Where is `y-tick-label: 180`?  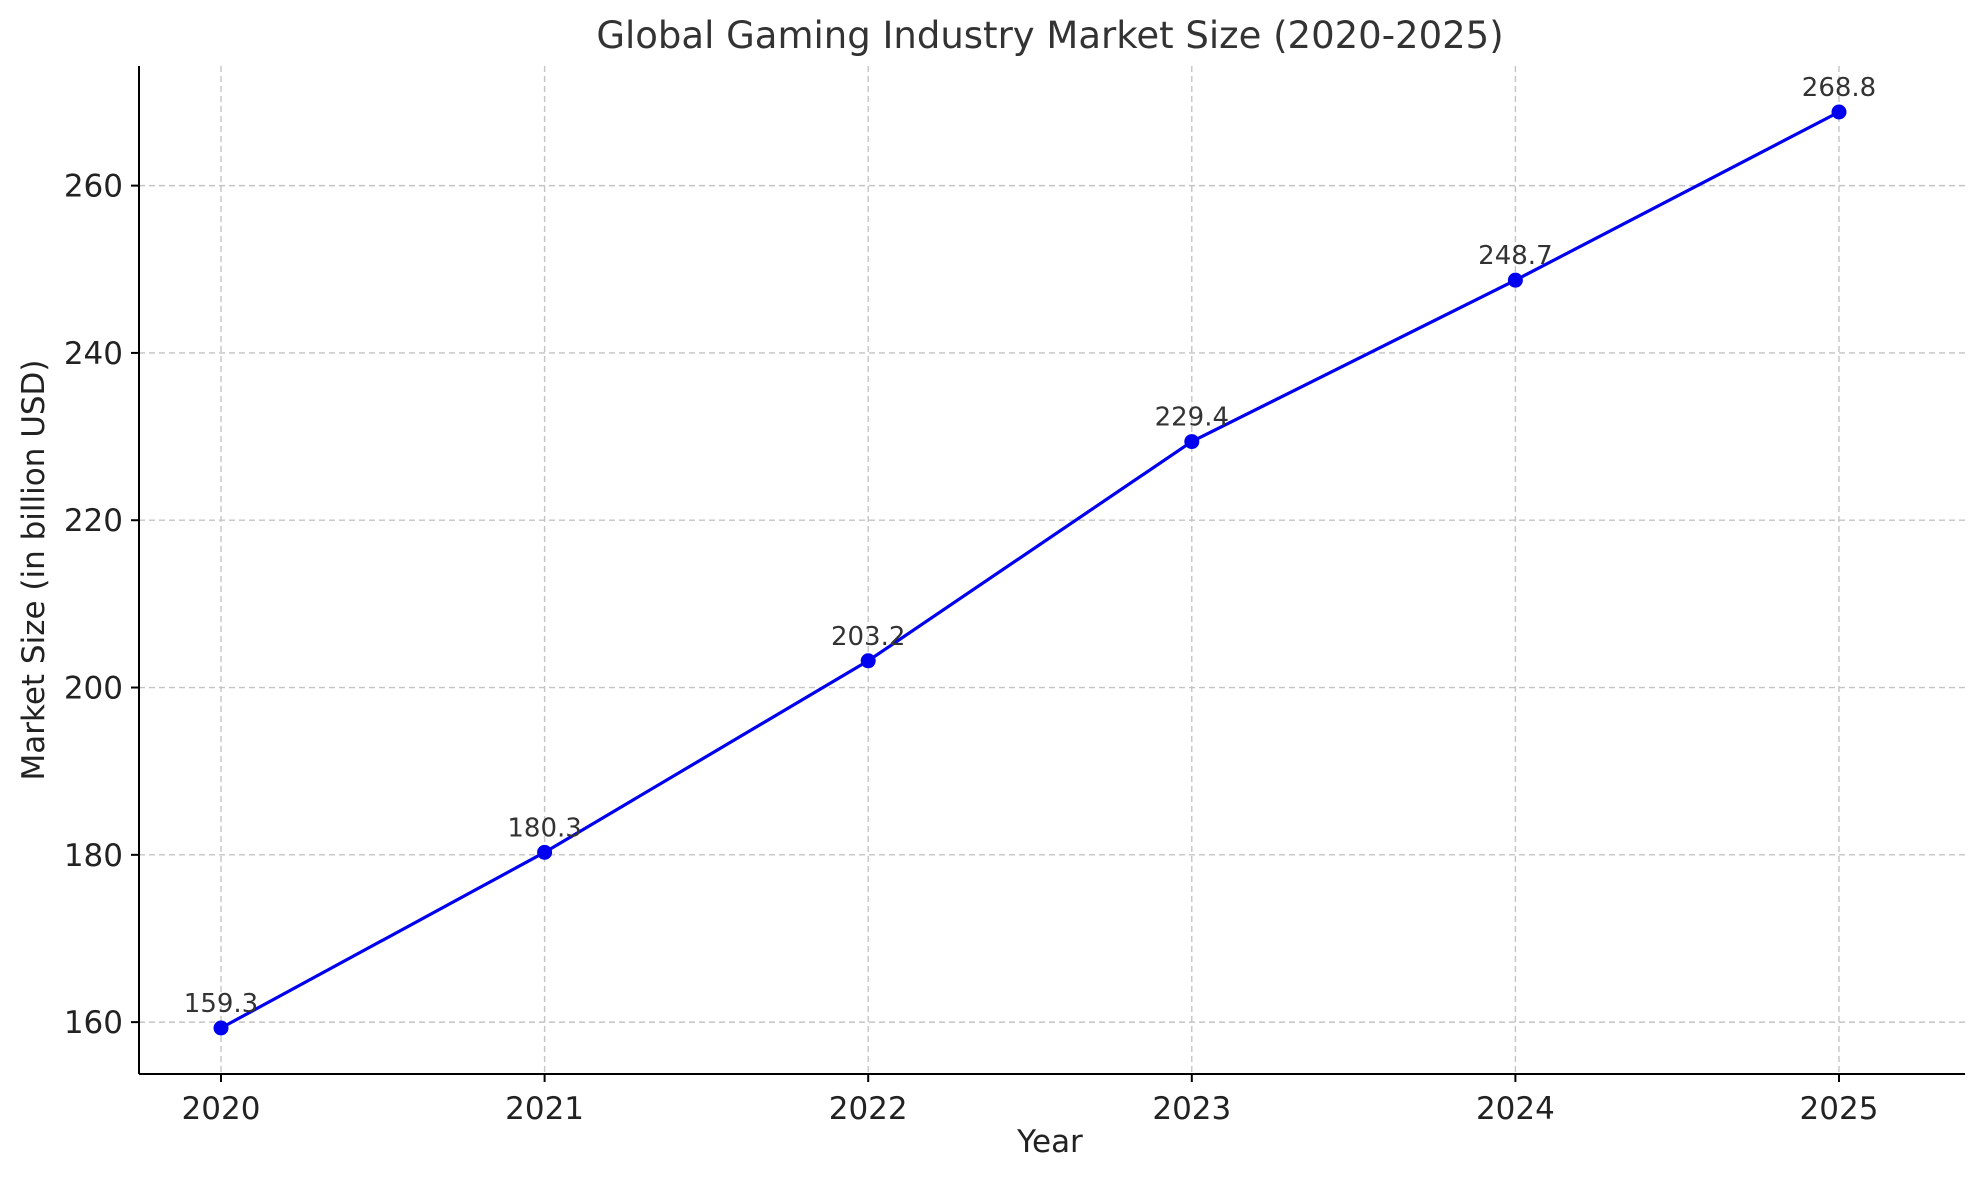
y-tick-label: 180 is located at coordinates (93, 856).